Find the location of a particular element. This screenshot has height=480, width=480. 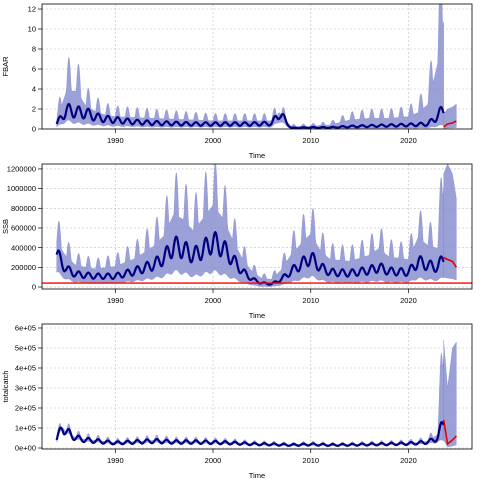

ssb-y-tick-label: 200000 is located at coordinates (23, 267).